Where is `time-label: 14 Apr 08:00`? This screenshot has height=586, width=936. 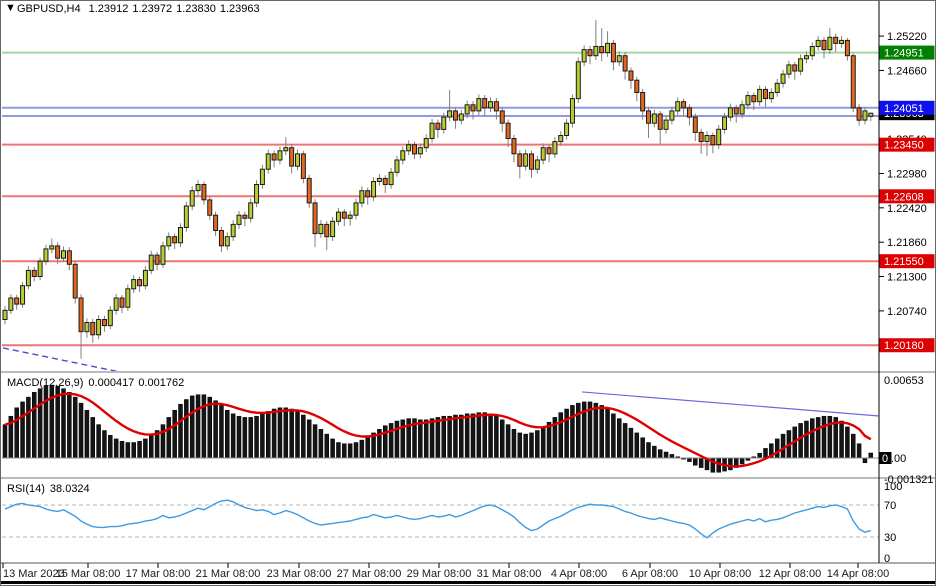
time-label: 14 Apr 08:00 is located at coordinates (858, 574).